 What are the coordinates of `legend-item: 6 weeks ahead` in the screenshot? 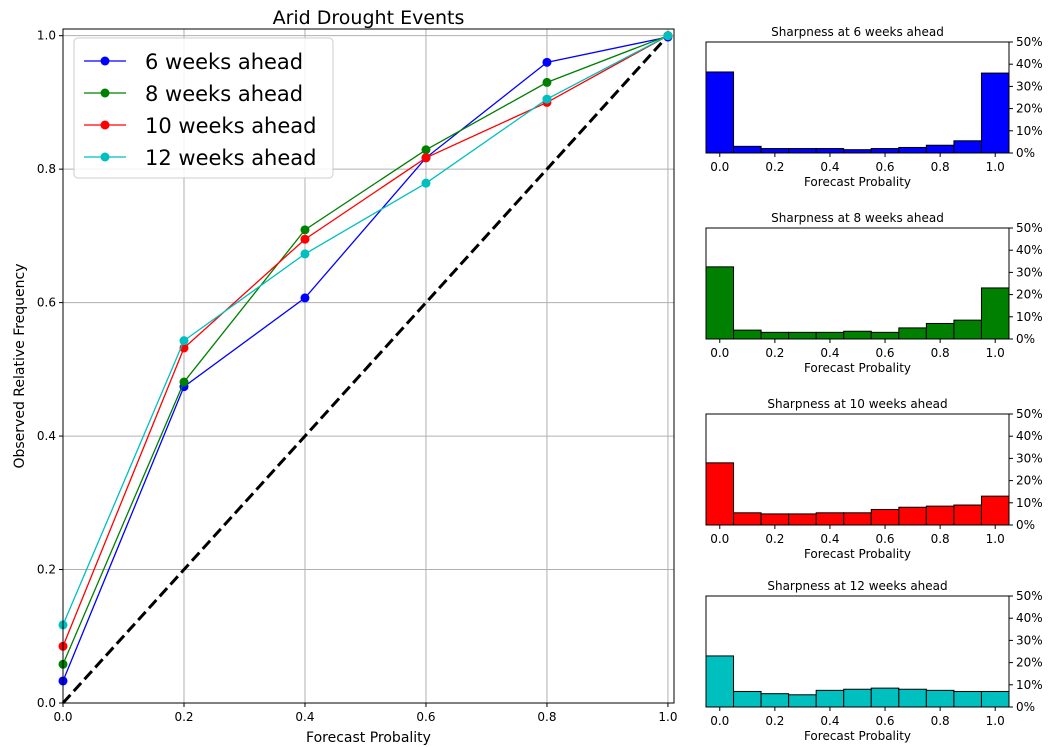 It's located at (193, 62).